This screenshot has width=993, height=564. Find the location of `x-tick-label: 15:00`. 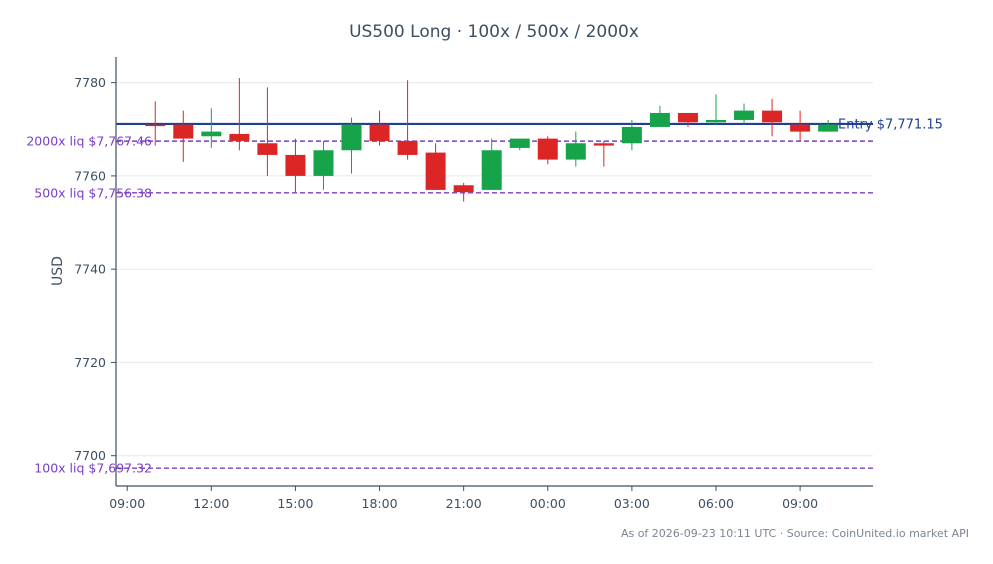

x-tick-label: 15:00 is located at coordinates (295, 503).